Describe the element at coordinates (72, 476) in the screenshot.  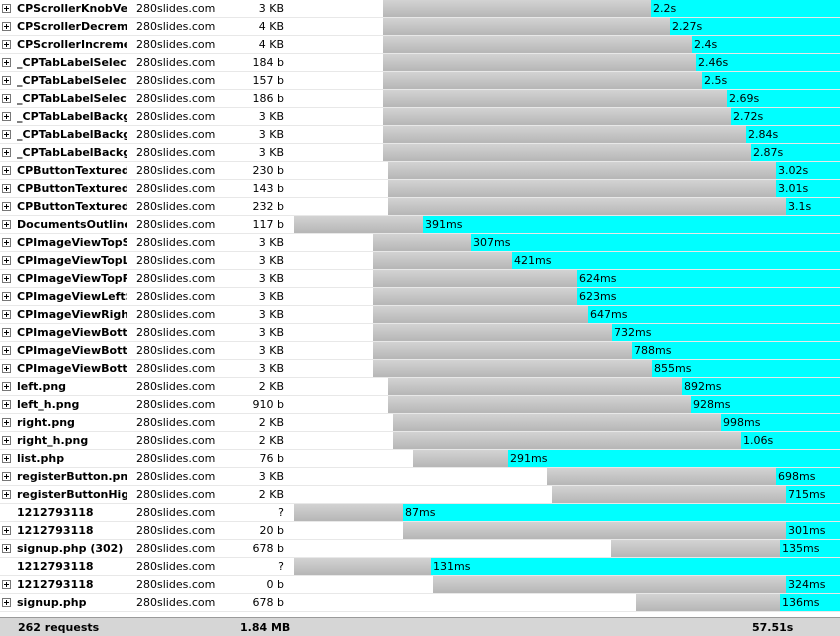
I see `request-name: registerButton.png` at that location.